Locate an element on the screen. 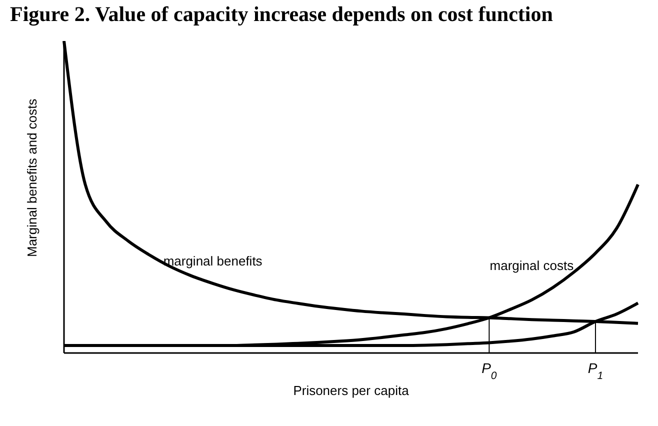  series-label: marginal costs is located at coordinates (532, 265).